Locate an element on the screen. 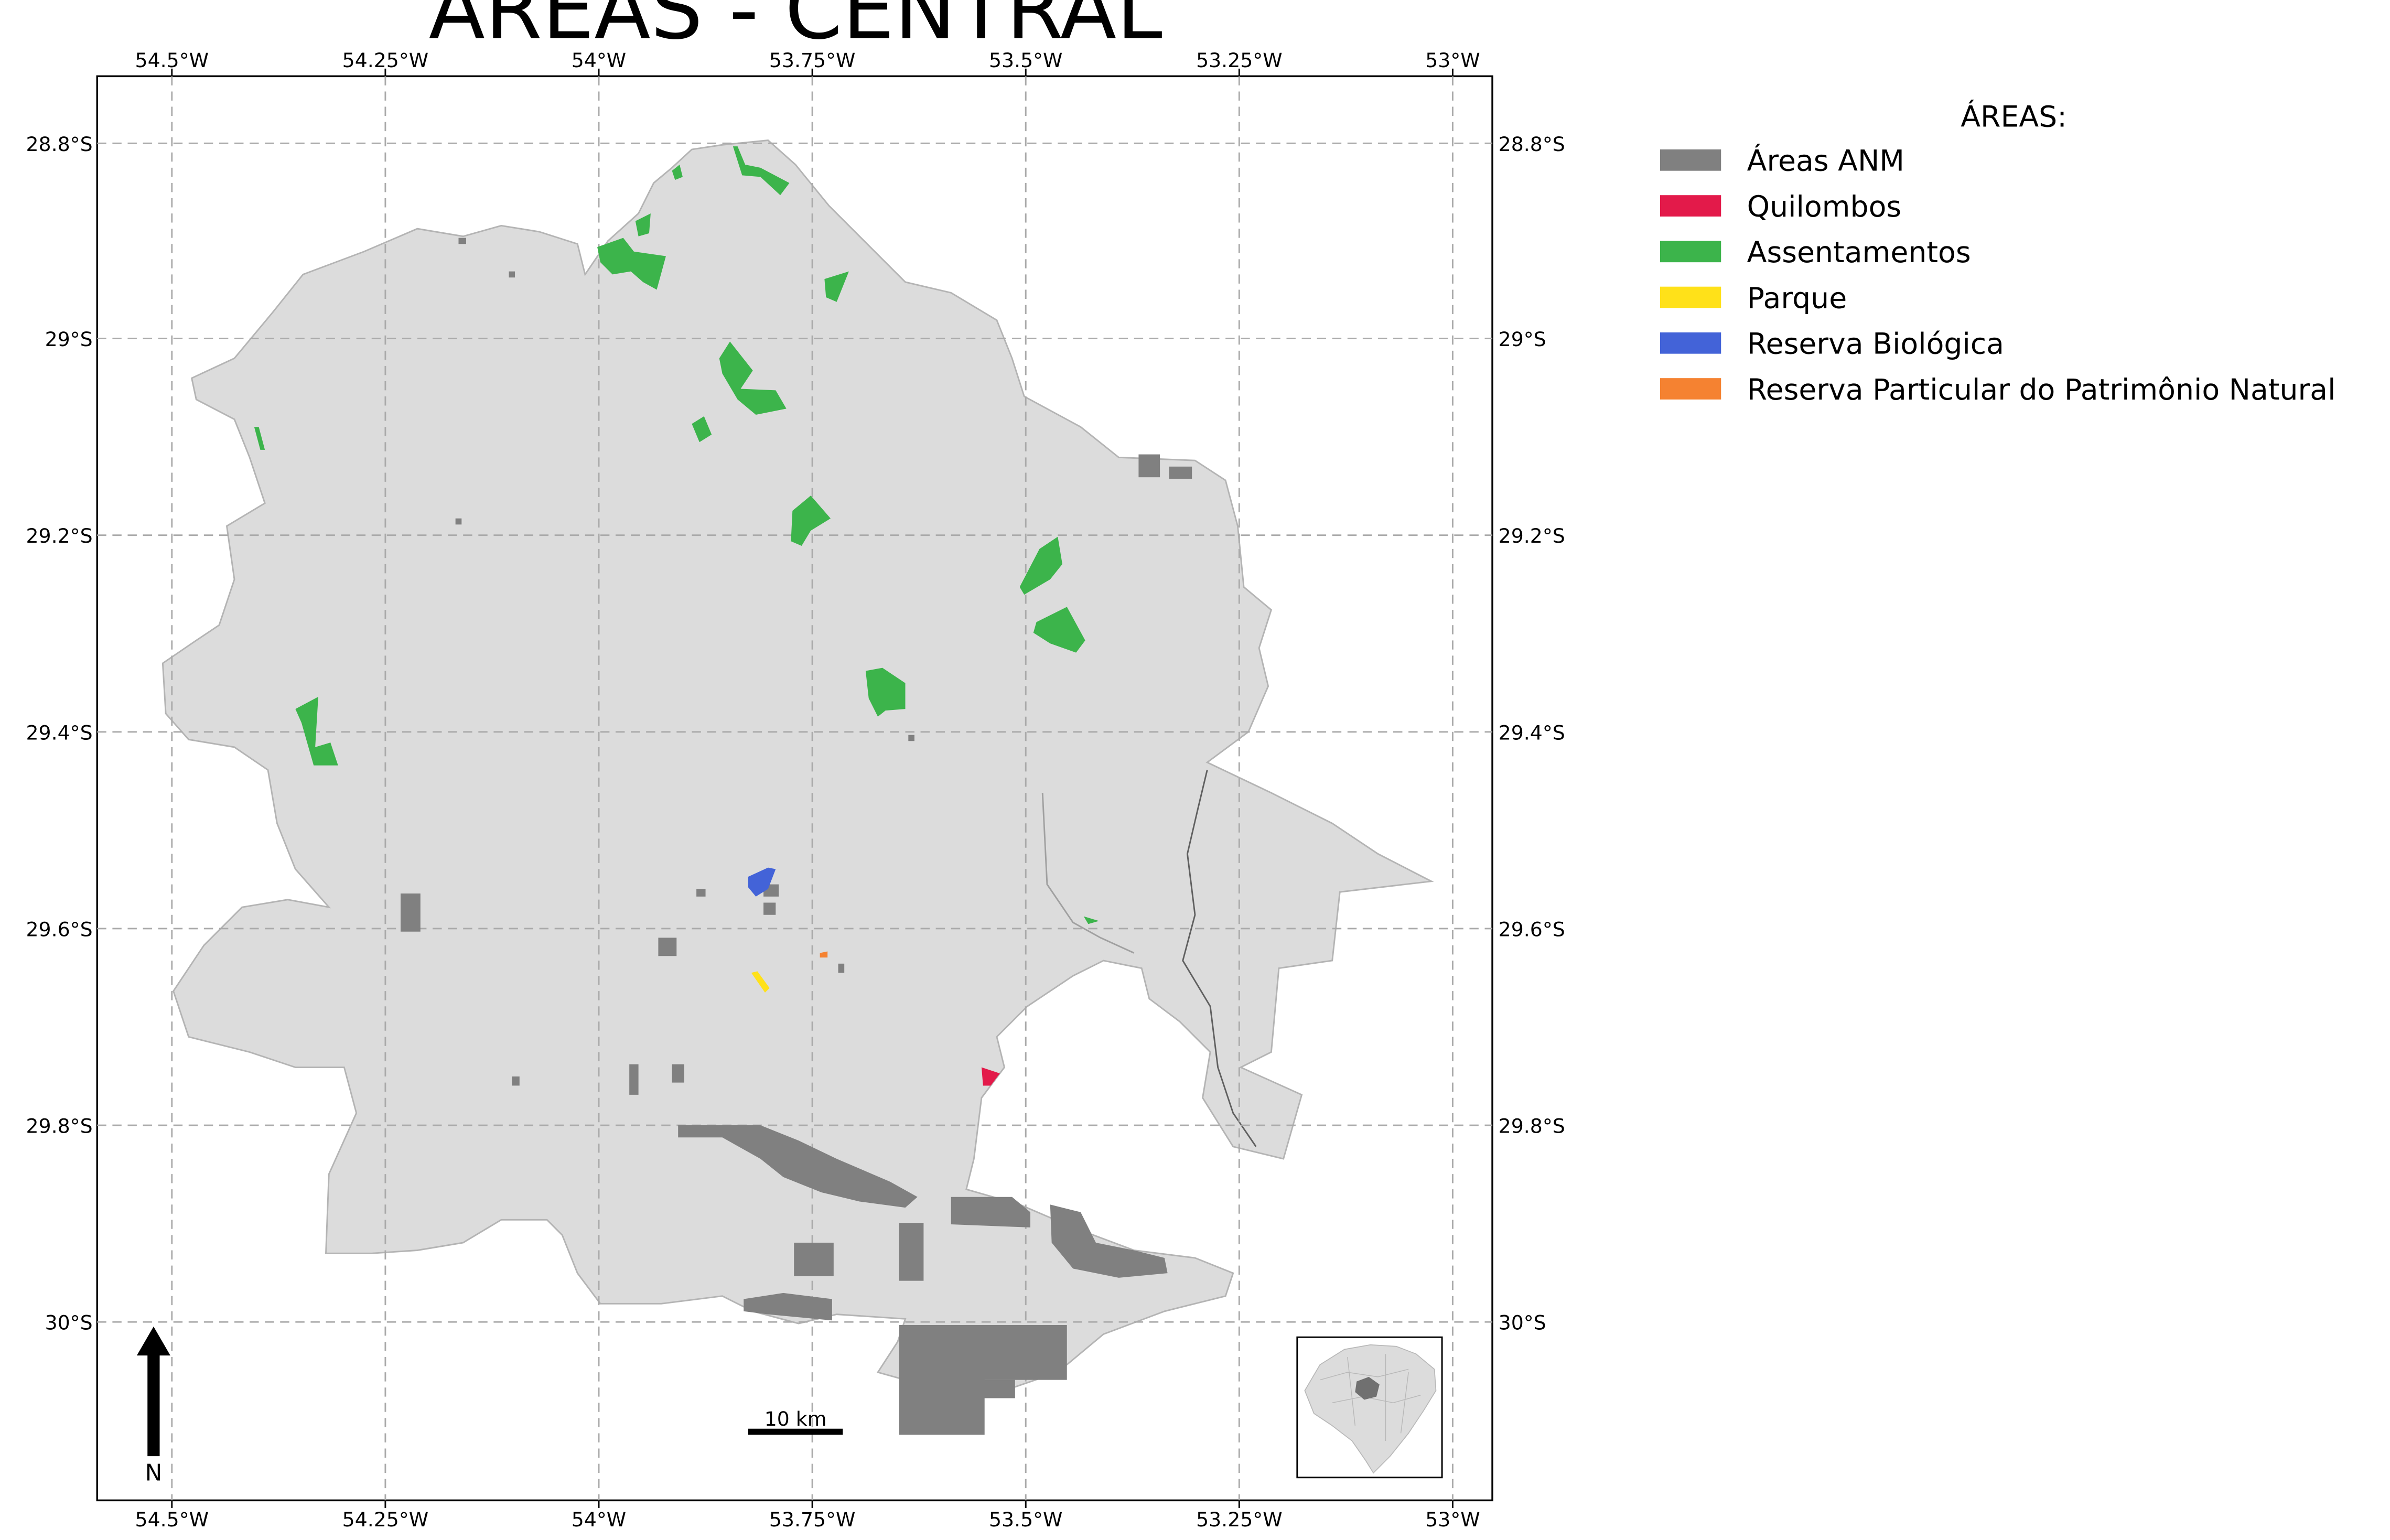 This screenshot has height=1540, width=2390. legend-label: Áreas ANM is located at coordinates (1825, 161).